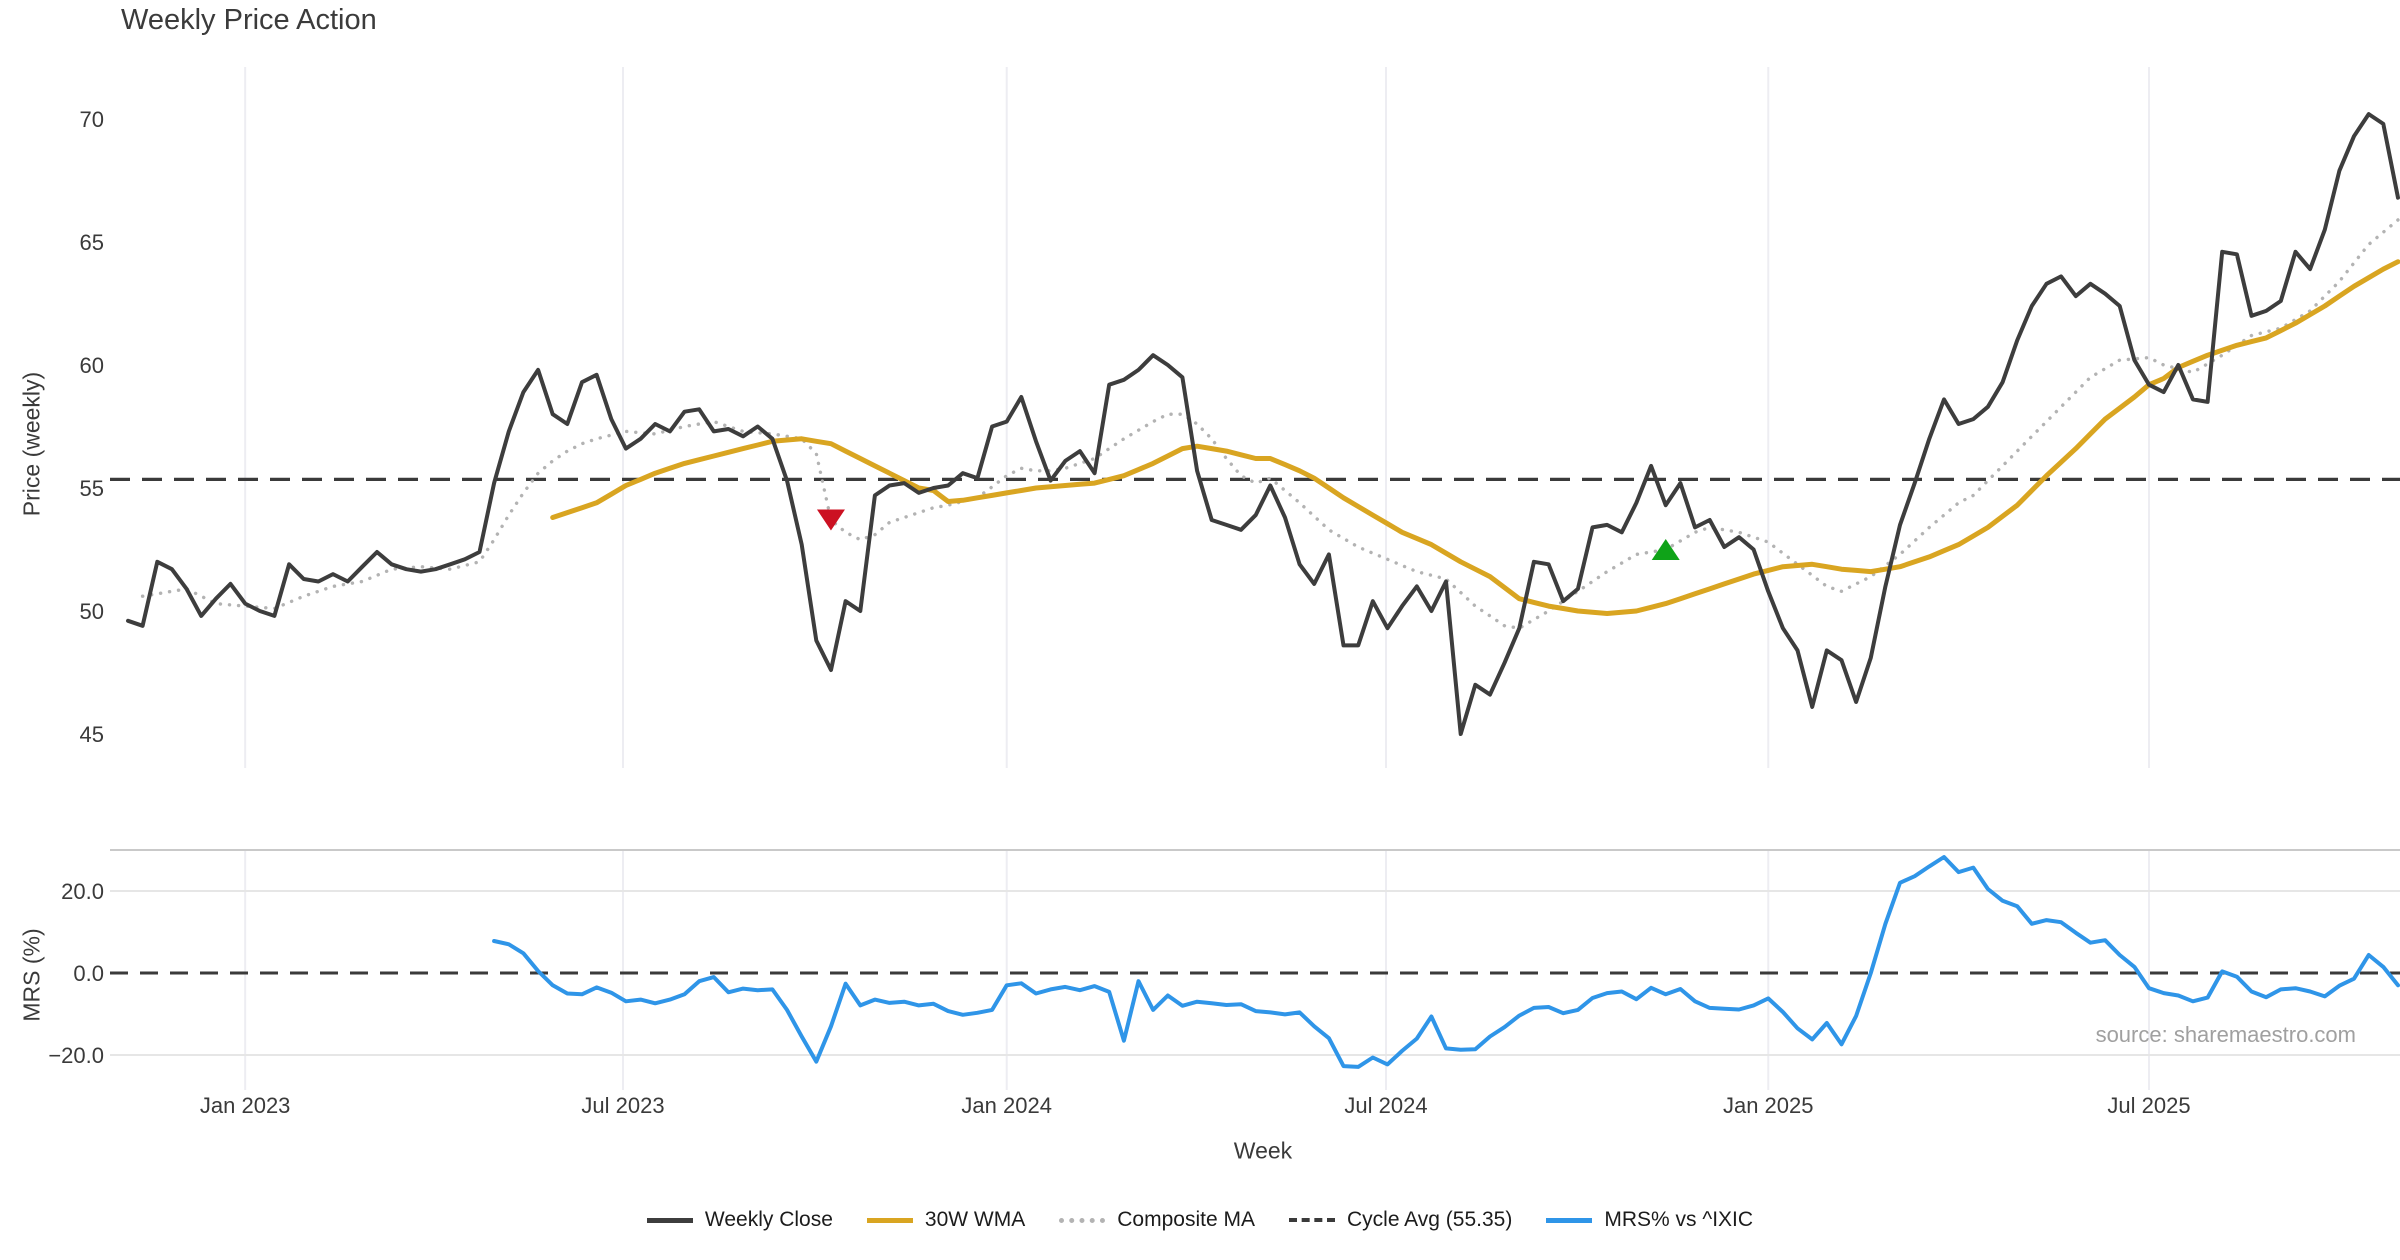 This screenshot has width=2400, height=1260. Describe the element at coordinates (88, 973) in the screenshot. I see `mrs-ytick-label: 0.0` at that location.